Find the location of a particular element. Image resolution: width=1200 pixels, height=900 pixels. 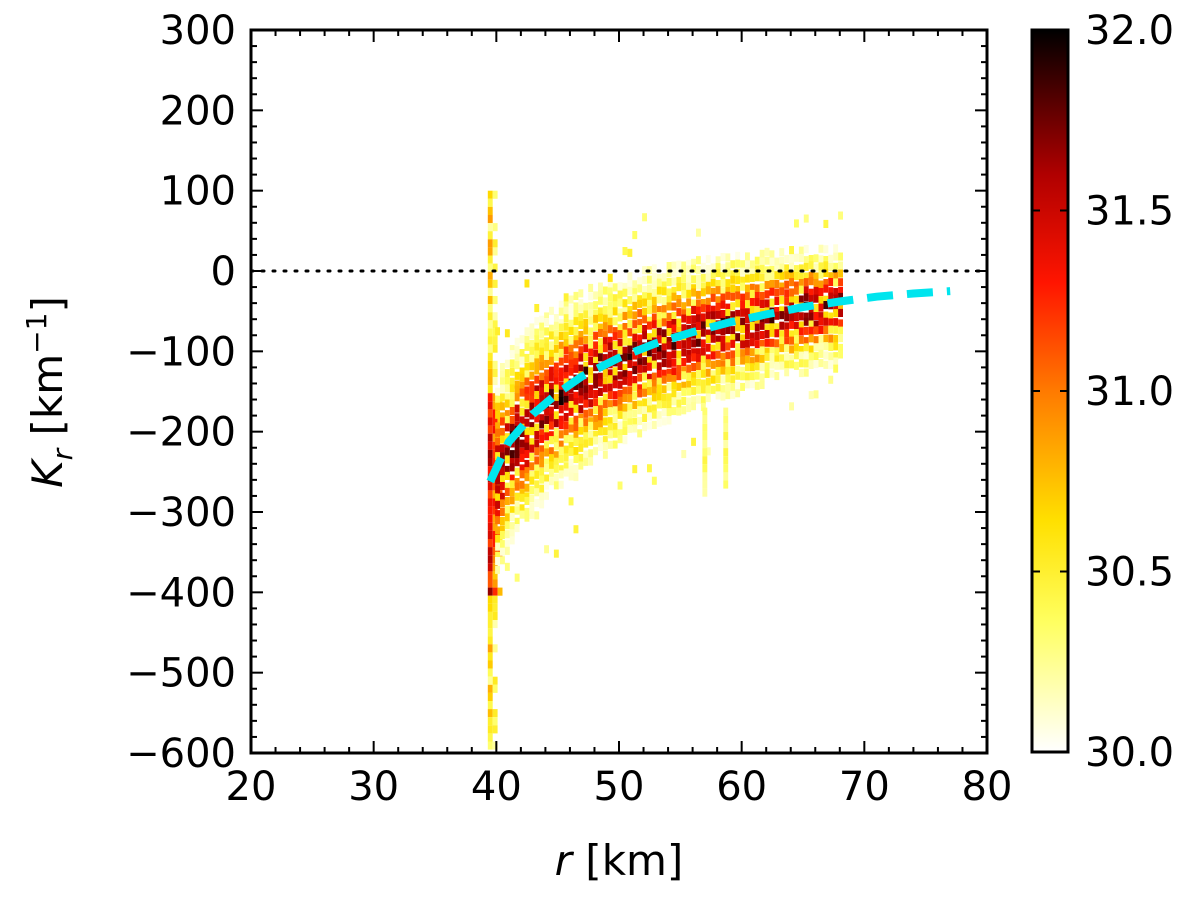

x-tick-label: 70 is located at coordinates (864, 787).